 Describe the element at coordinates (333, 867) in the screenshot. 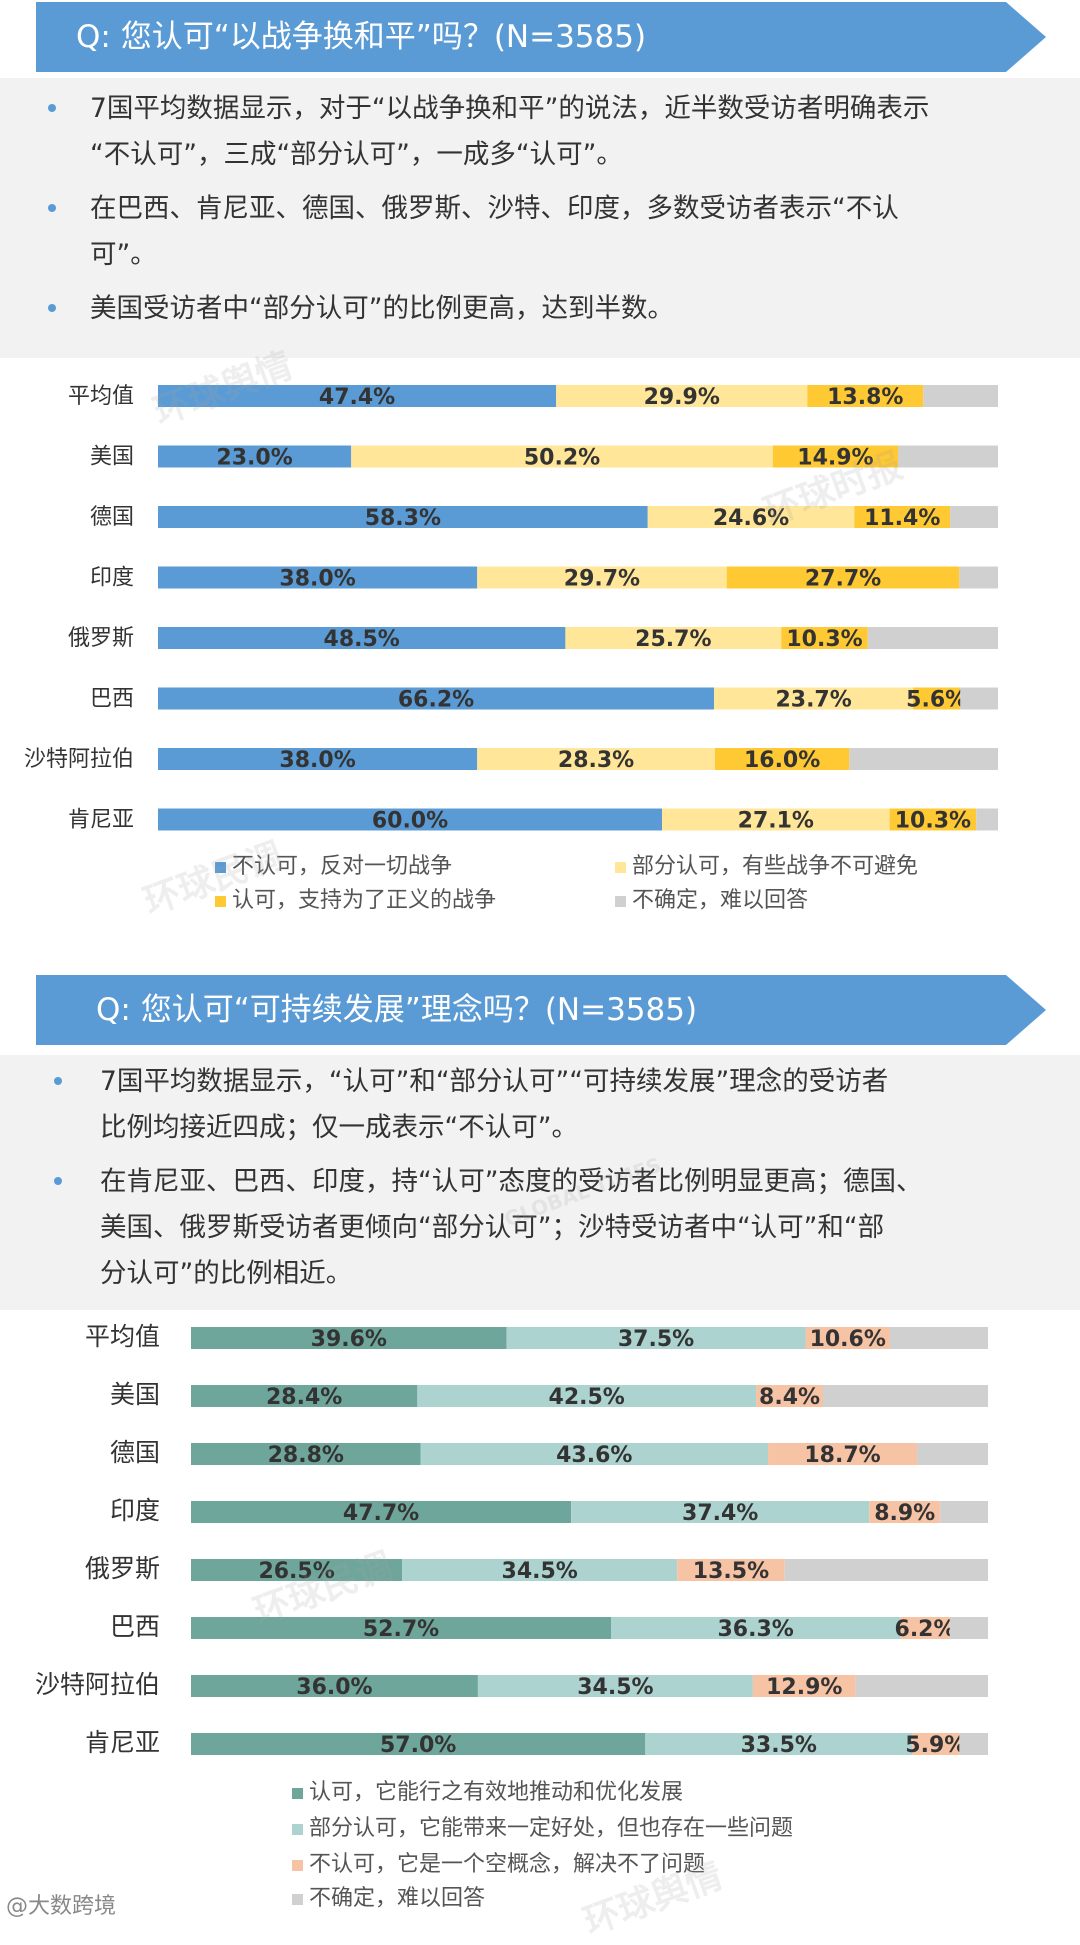

I see `legend-item-1: 不认可，反对一切战争` at that location.